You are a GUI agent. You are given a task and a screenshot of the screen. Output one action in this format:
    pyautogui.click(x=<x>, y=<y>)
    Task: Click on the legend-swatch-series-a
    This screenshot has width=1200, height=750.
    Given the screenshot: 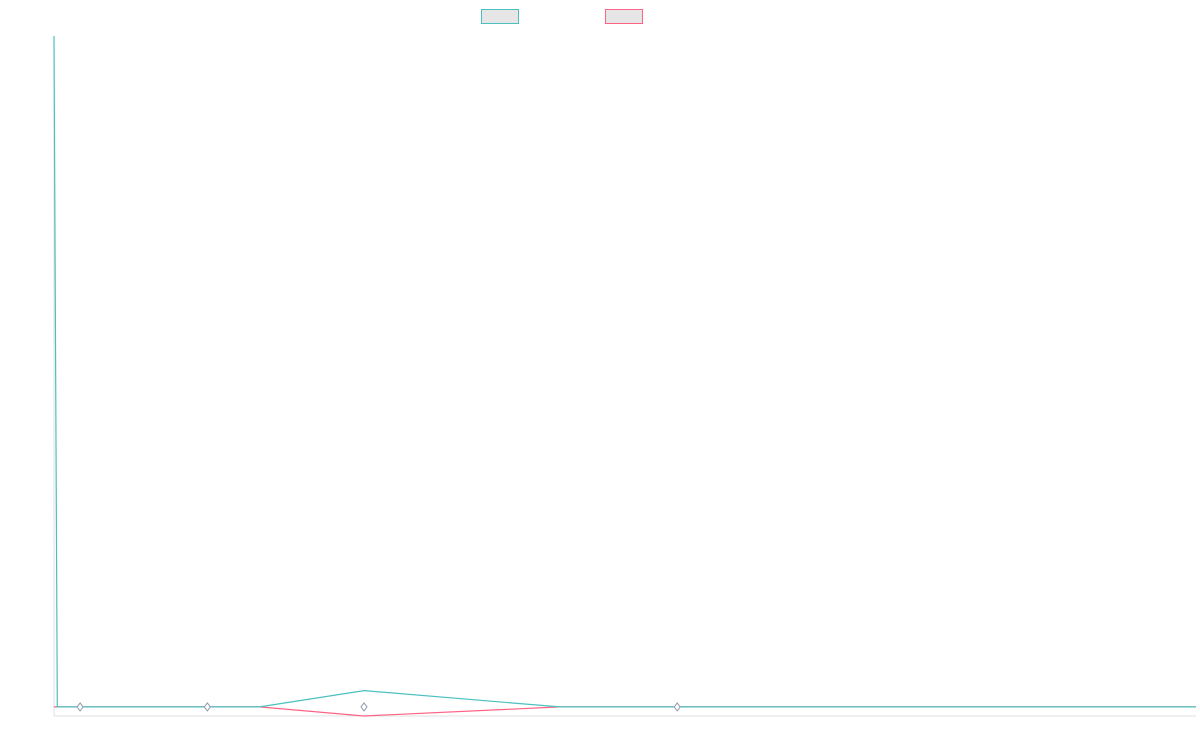 What is the action you would take?
    pyautogui.click(x=500, y=16)
    